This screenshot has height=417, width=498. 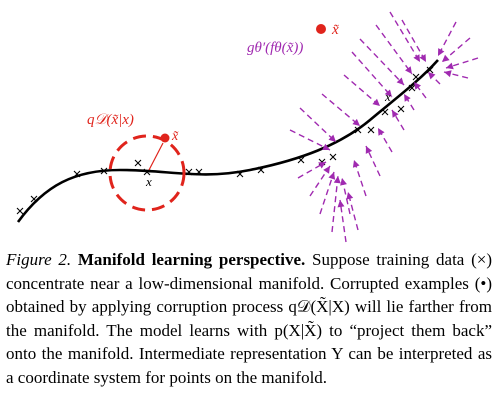 I want to click on label-x-circle: x, so click(x=148, y=181).